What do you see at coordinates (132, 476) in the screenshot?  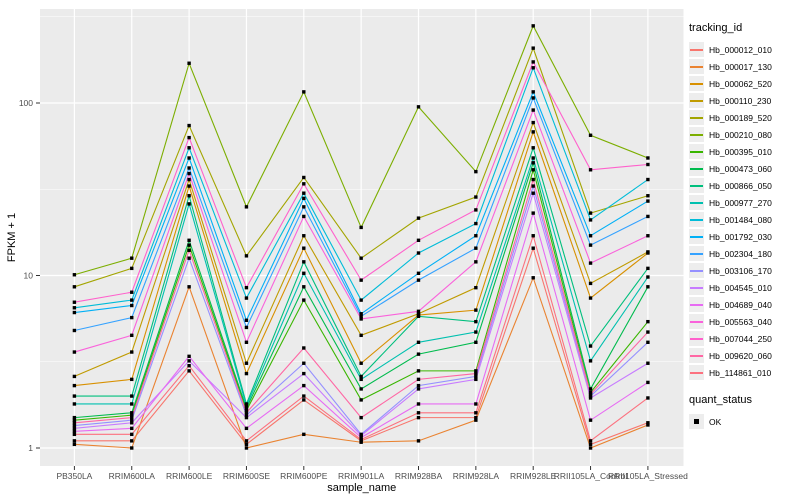 I see `x-tick-label: RRIM600LA` at bounding box center [132, 476].